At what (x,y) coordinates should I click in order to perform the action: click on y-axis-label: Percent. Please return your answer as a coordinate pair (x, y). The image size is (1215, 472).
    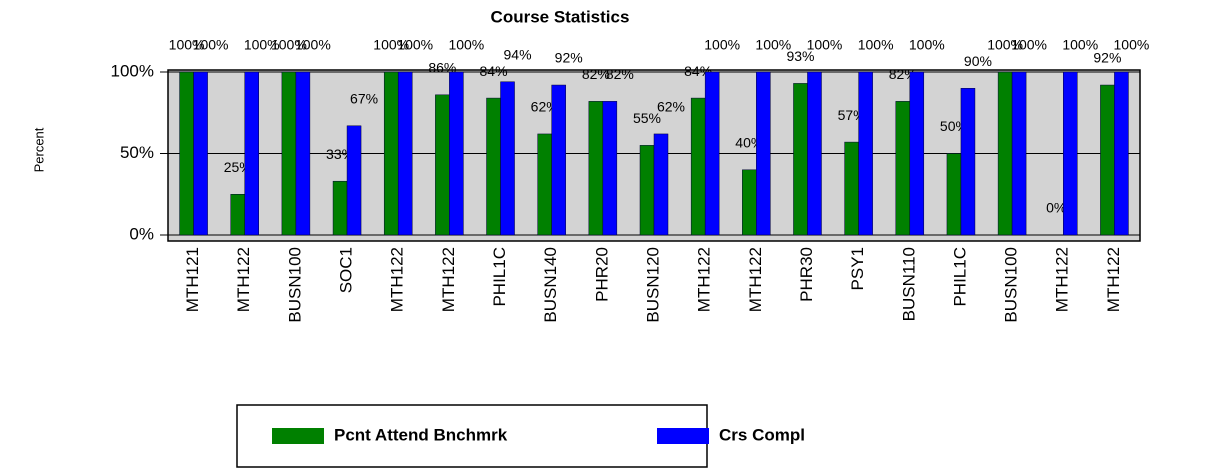
    Looking at the image, I should click on (38, 149).